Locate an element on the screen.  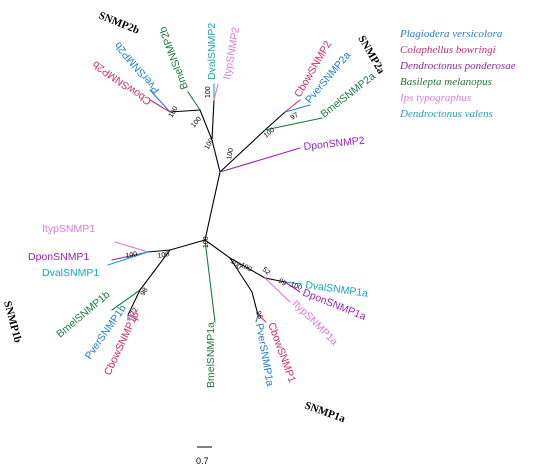
branch-pver-cbow-2b is located at coordinates (185, 111).